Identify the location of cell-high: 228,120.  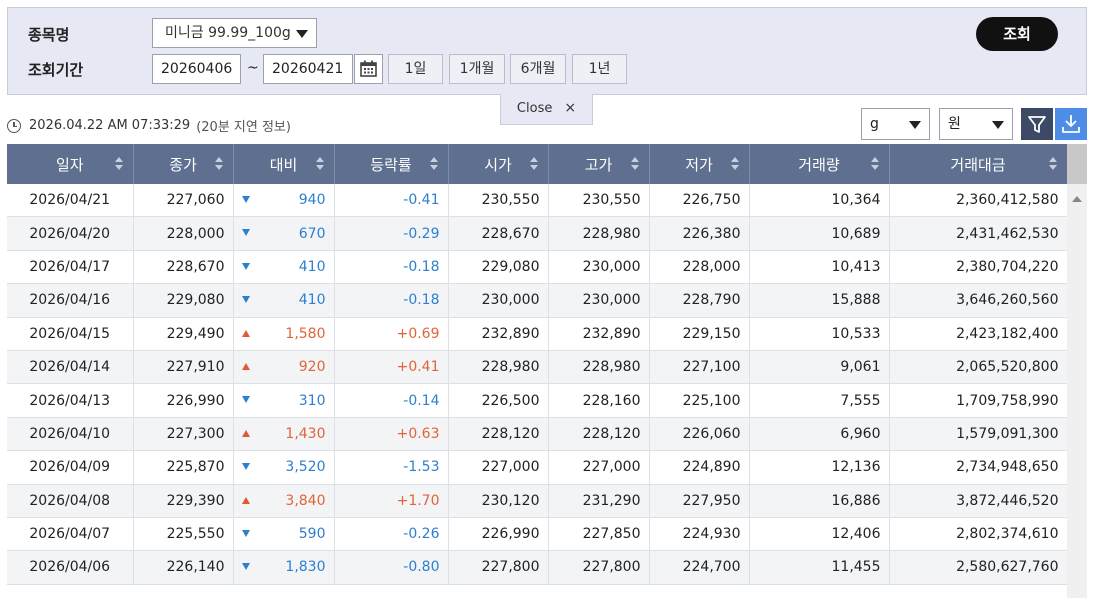
(599, 434).